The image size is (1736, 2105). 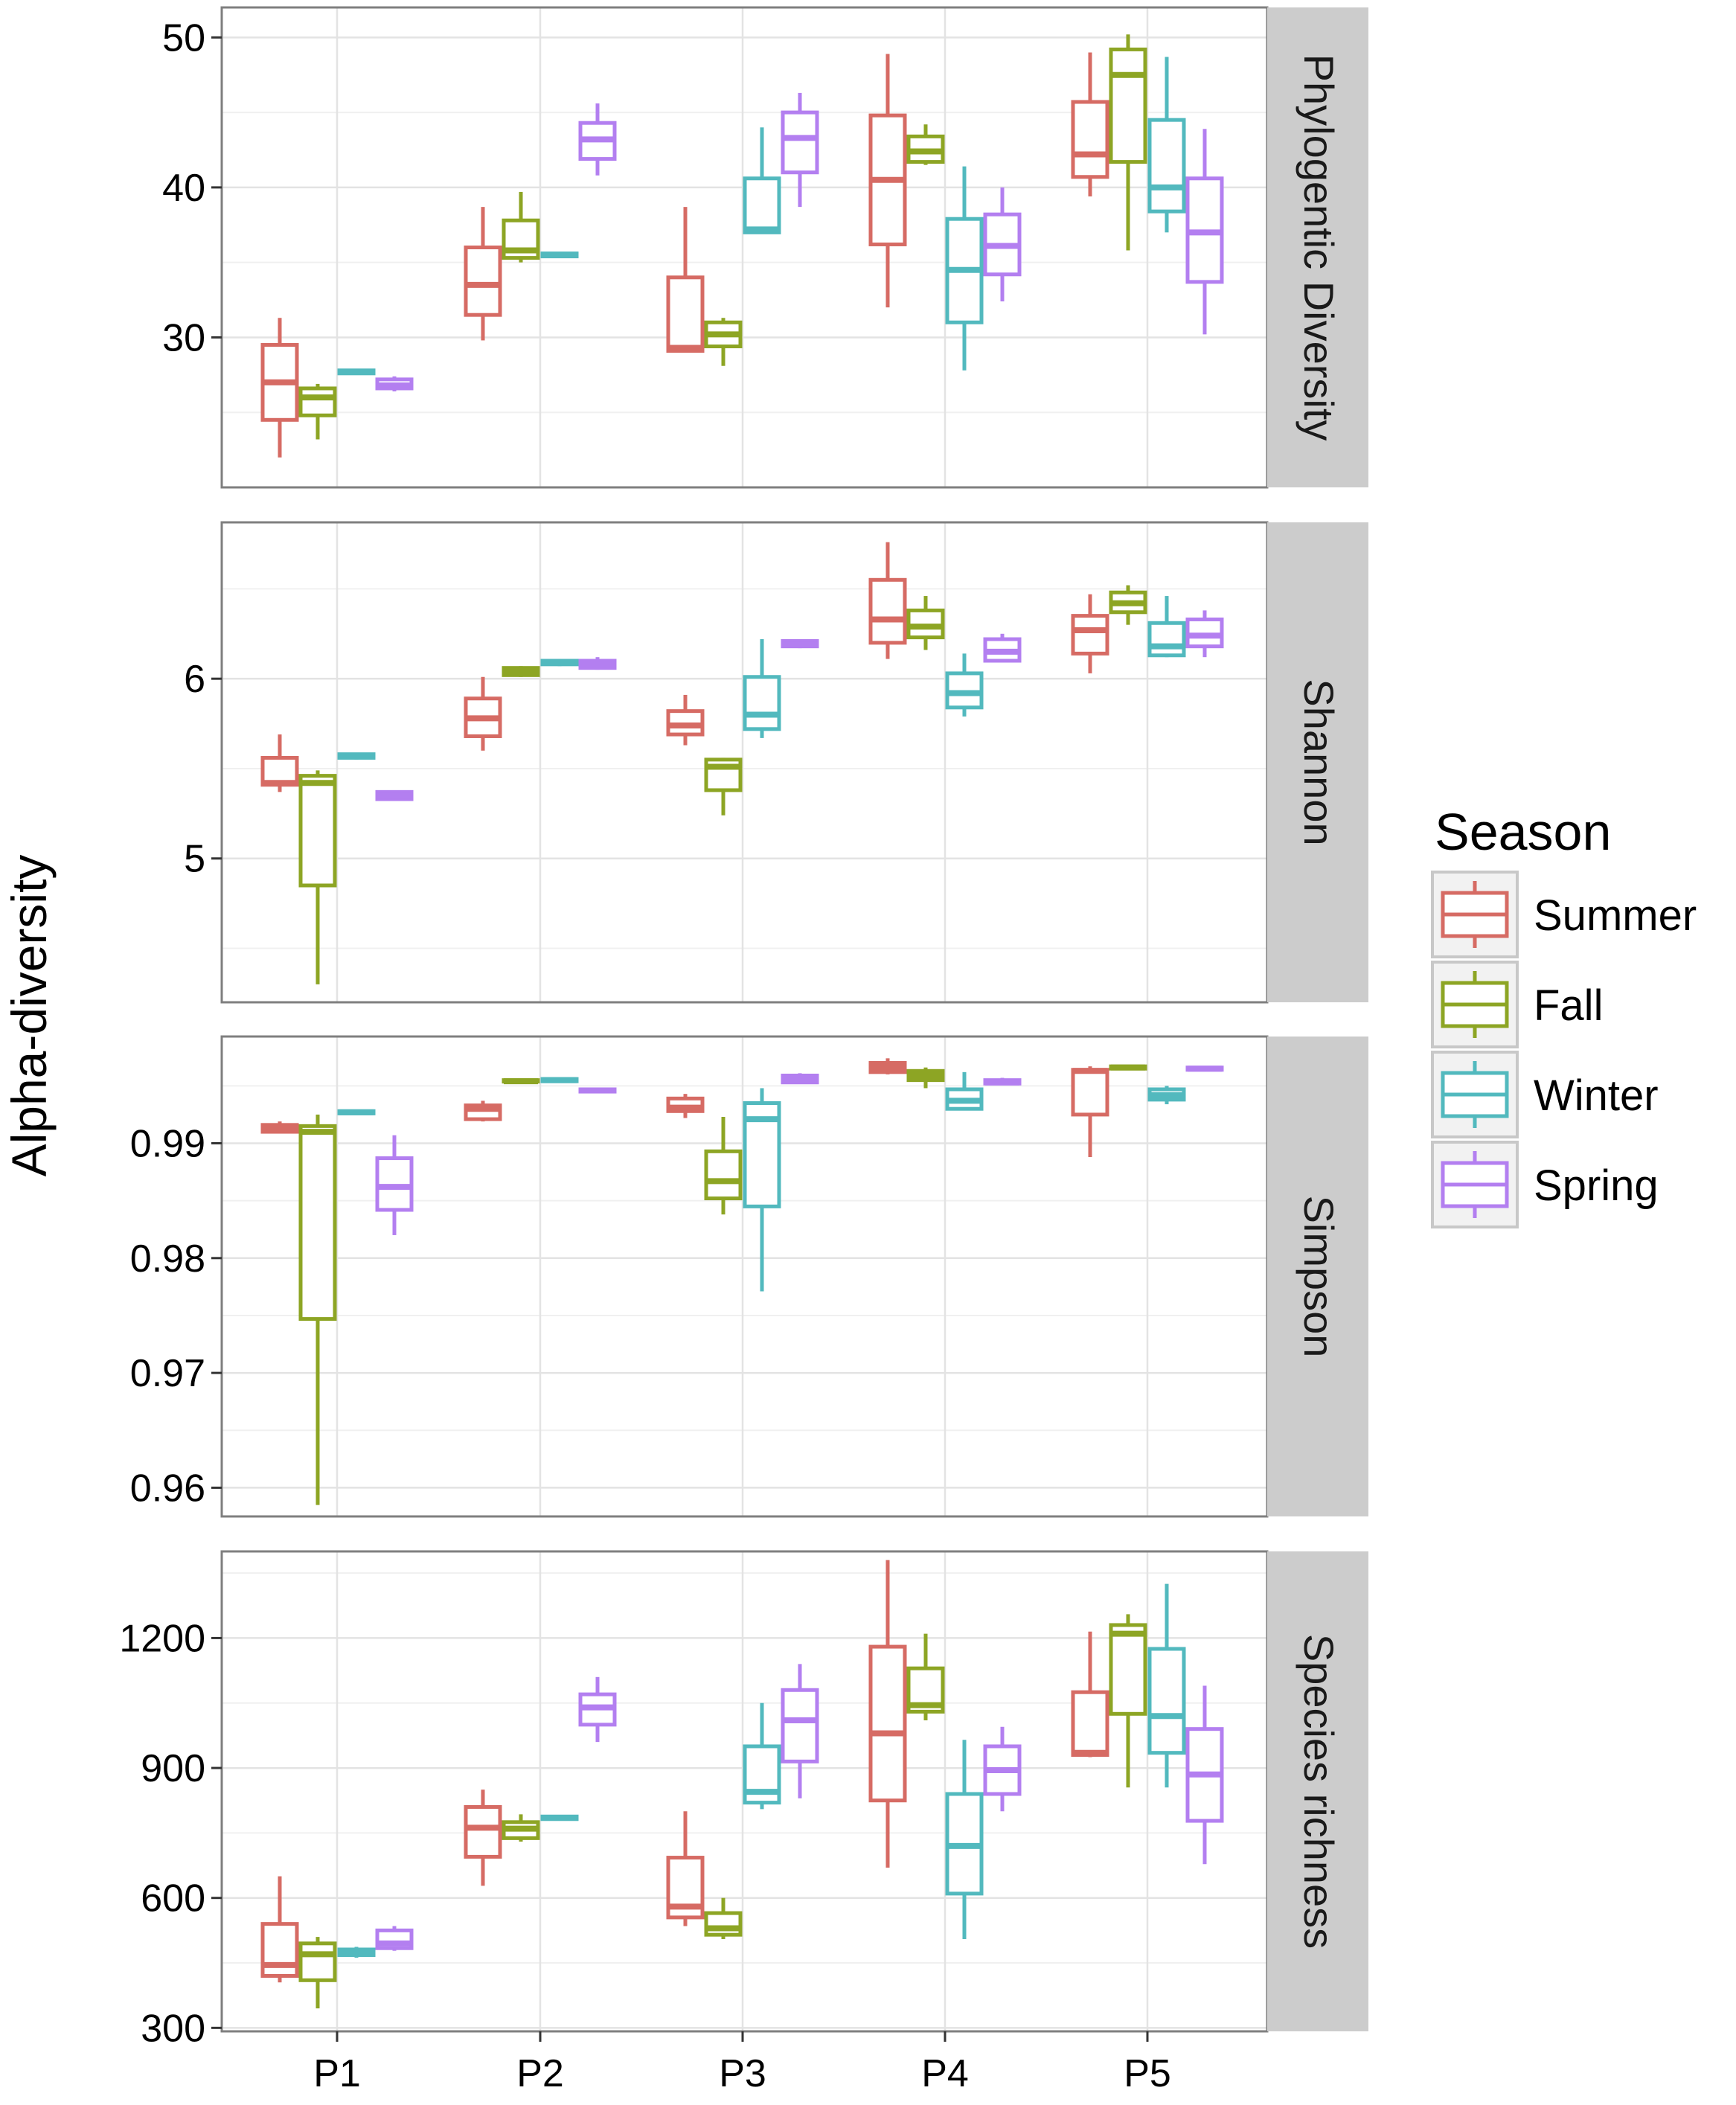 I want to click on x-tick-label-p3: P3, so click(x=742, y=2073).